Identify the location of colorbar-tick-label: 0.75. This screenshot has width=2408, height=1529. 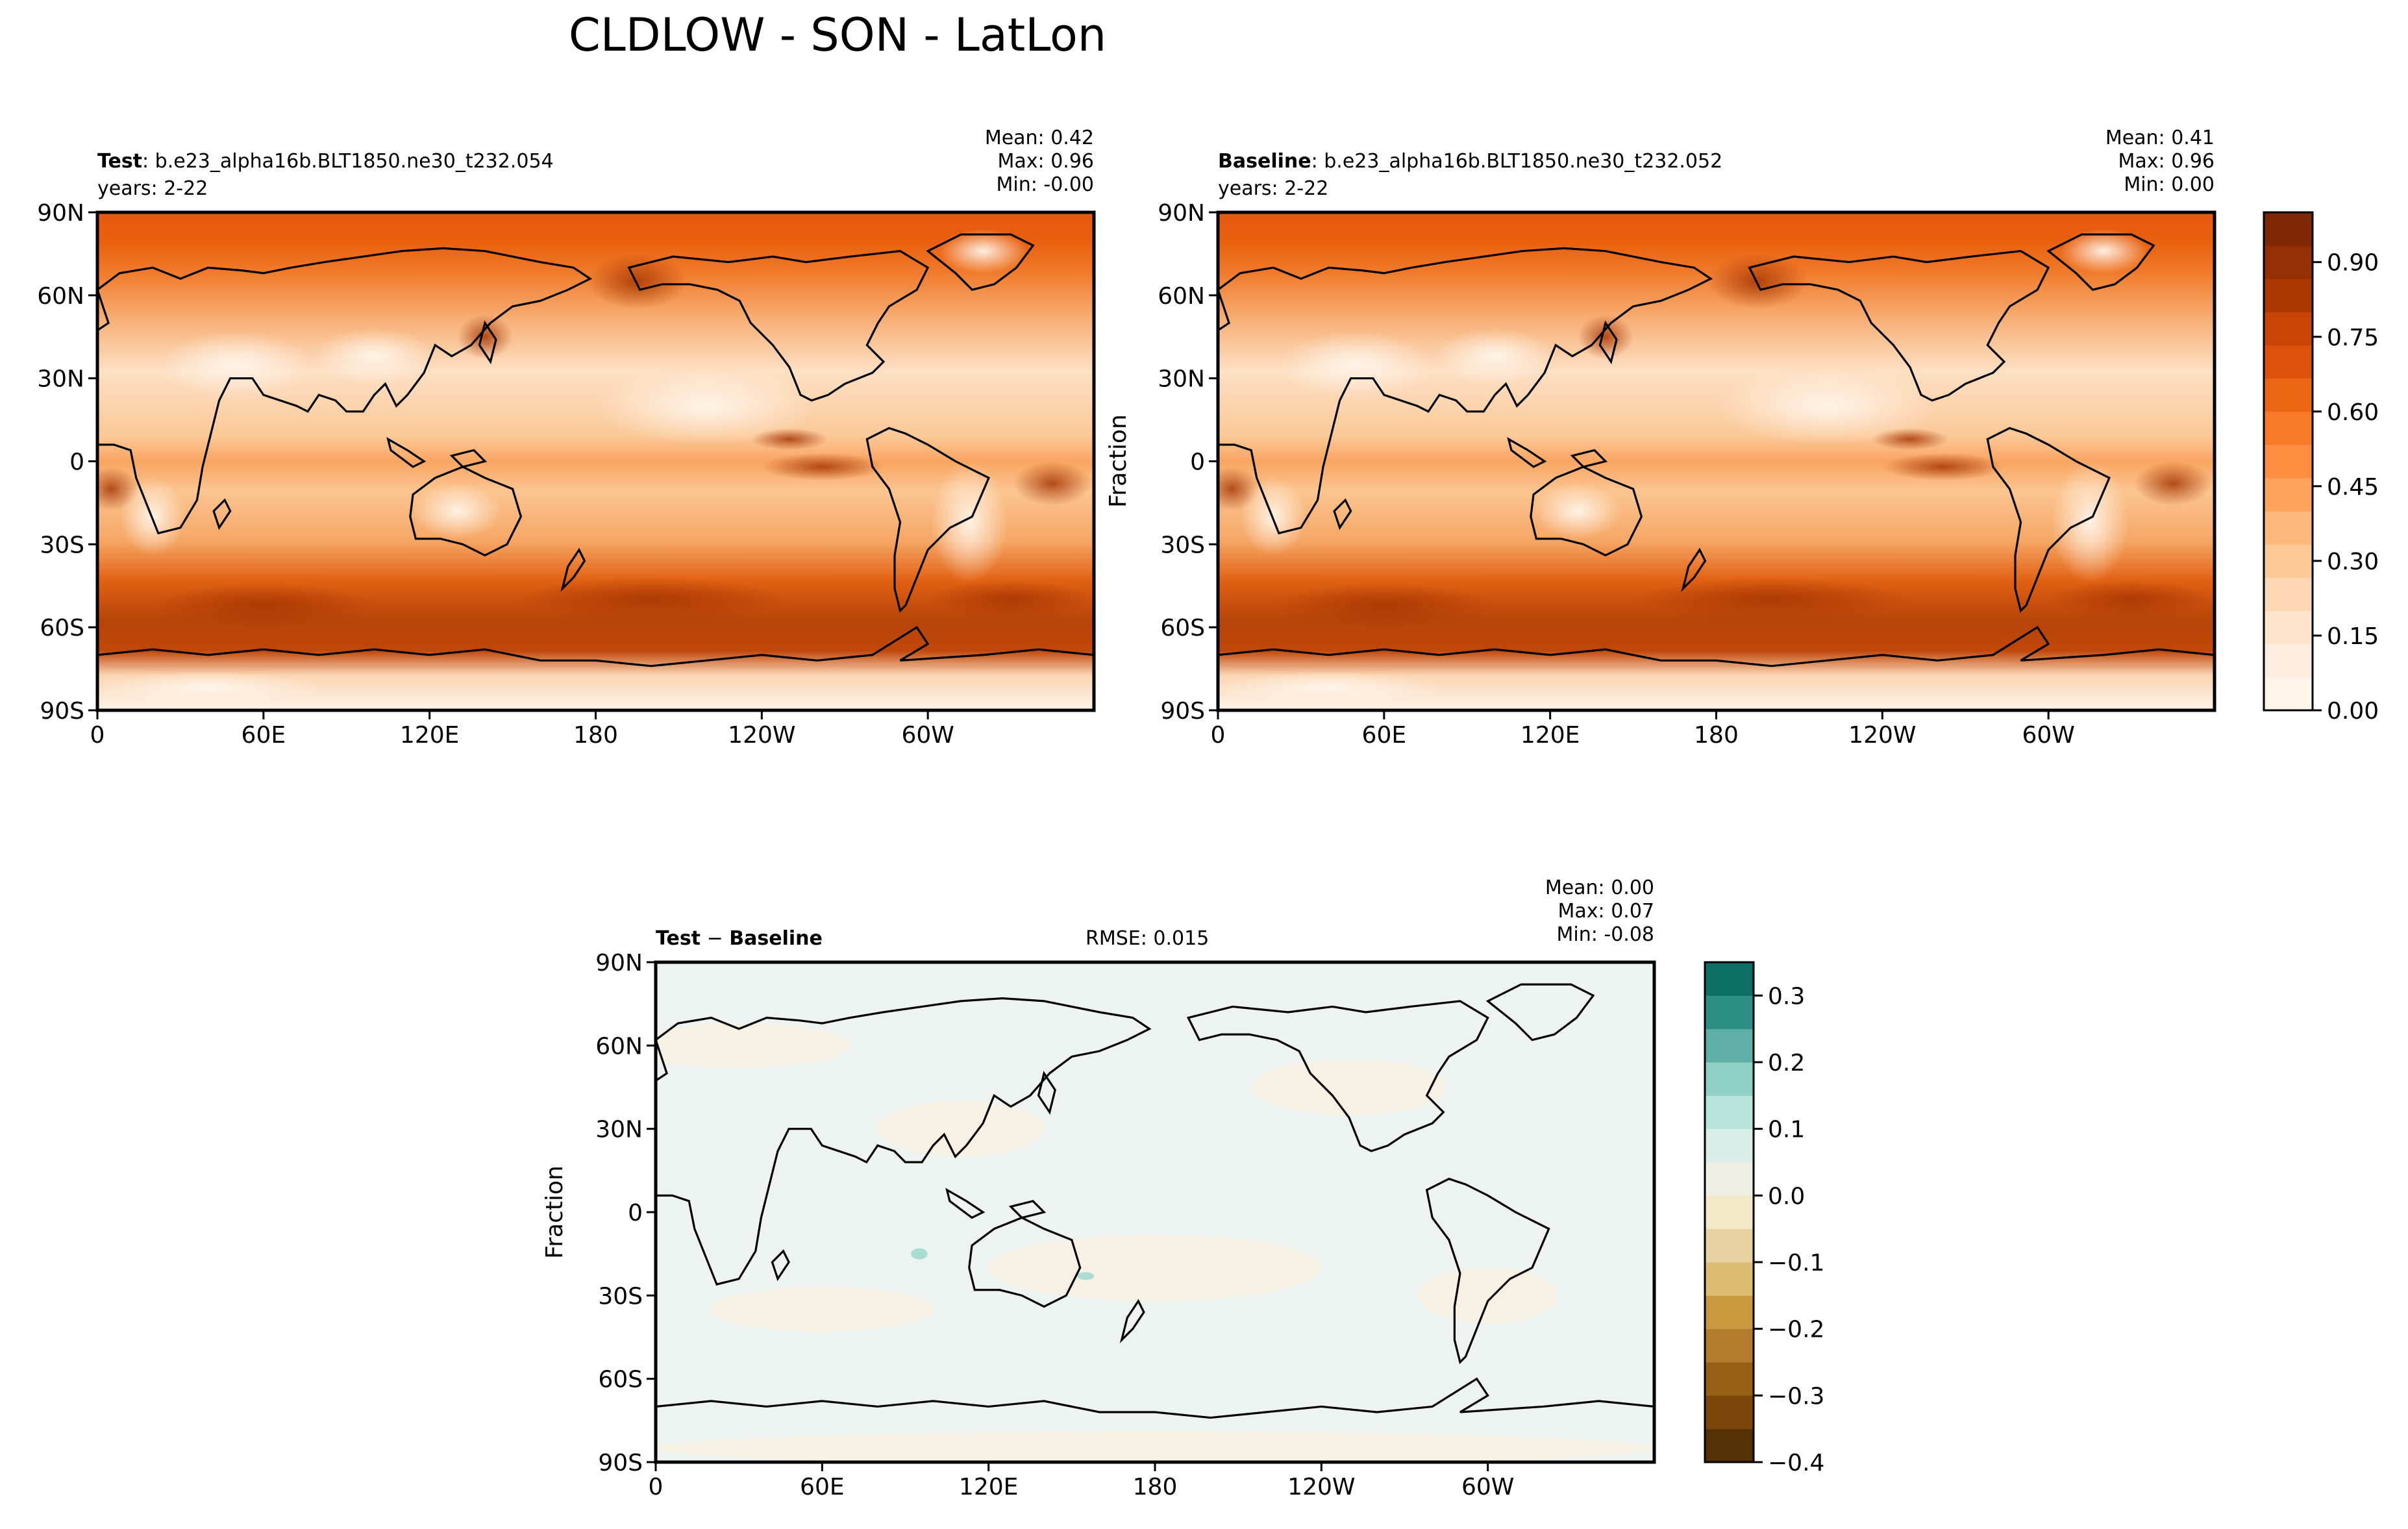
(2353, 338).